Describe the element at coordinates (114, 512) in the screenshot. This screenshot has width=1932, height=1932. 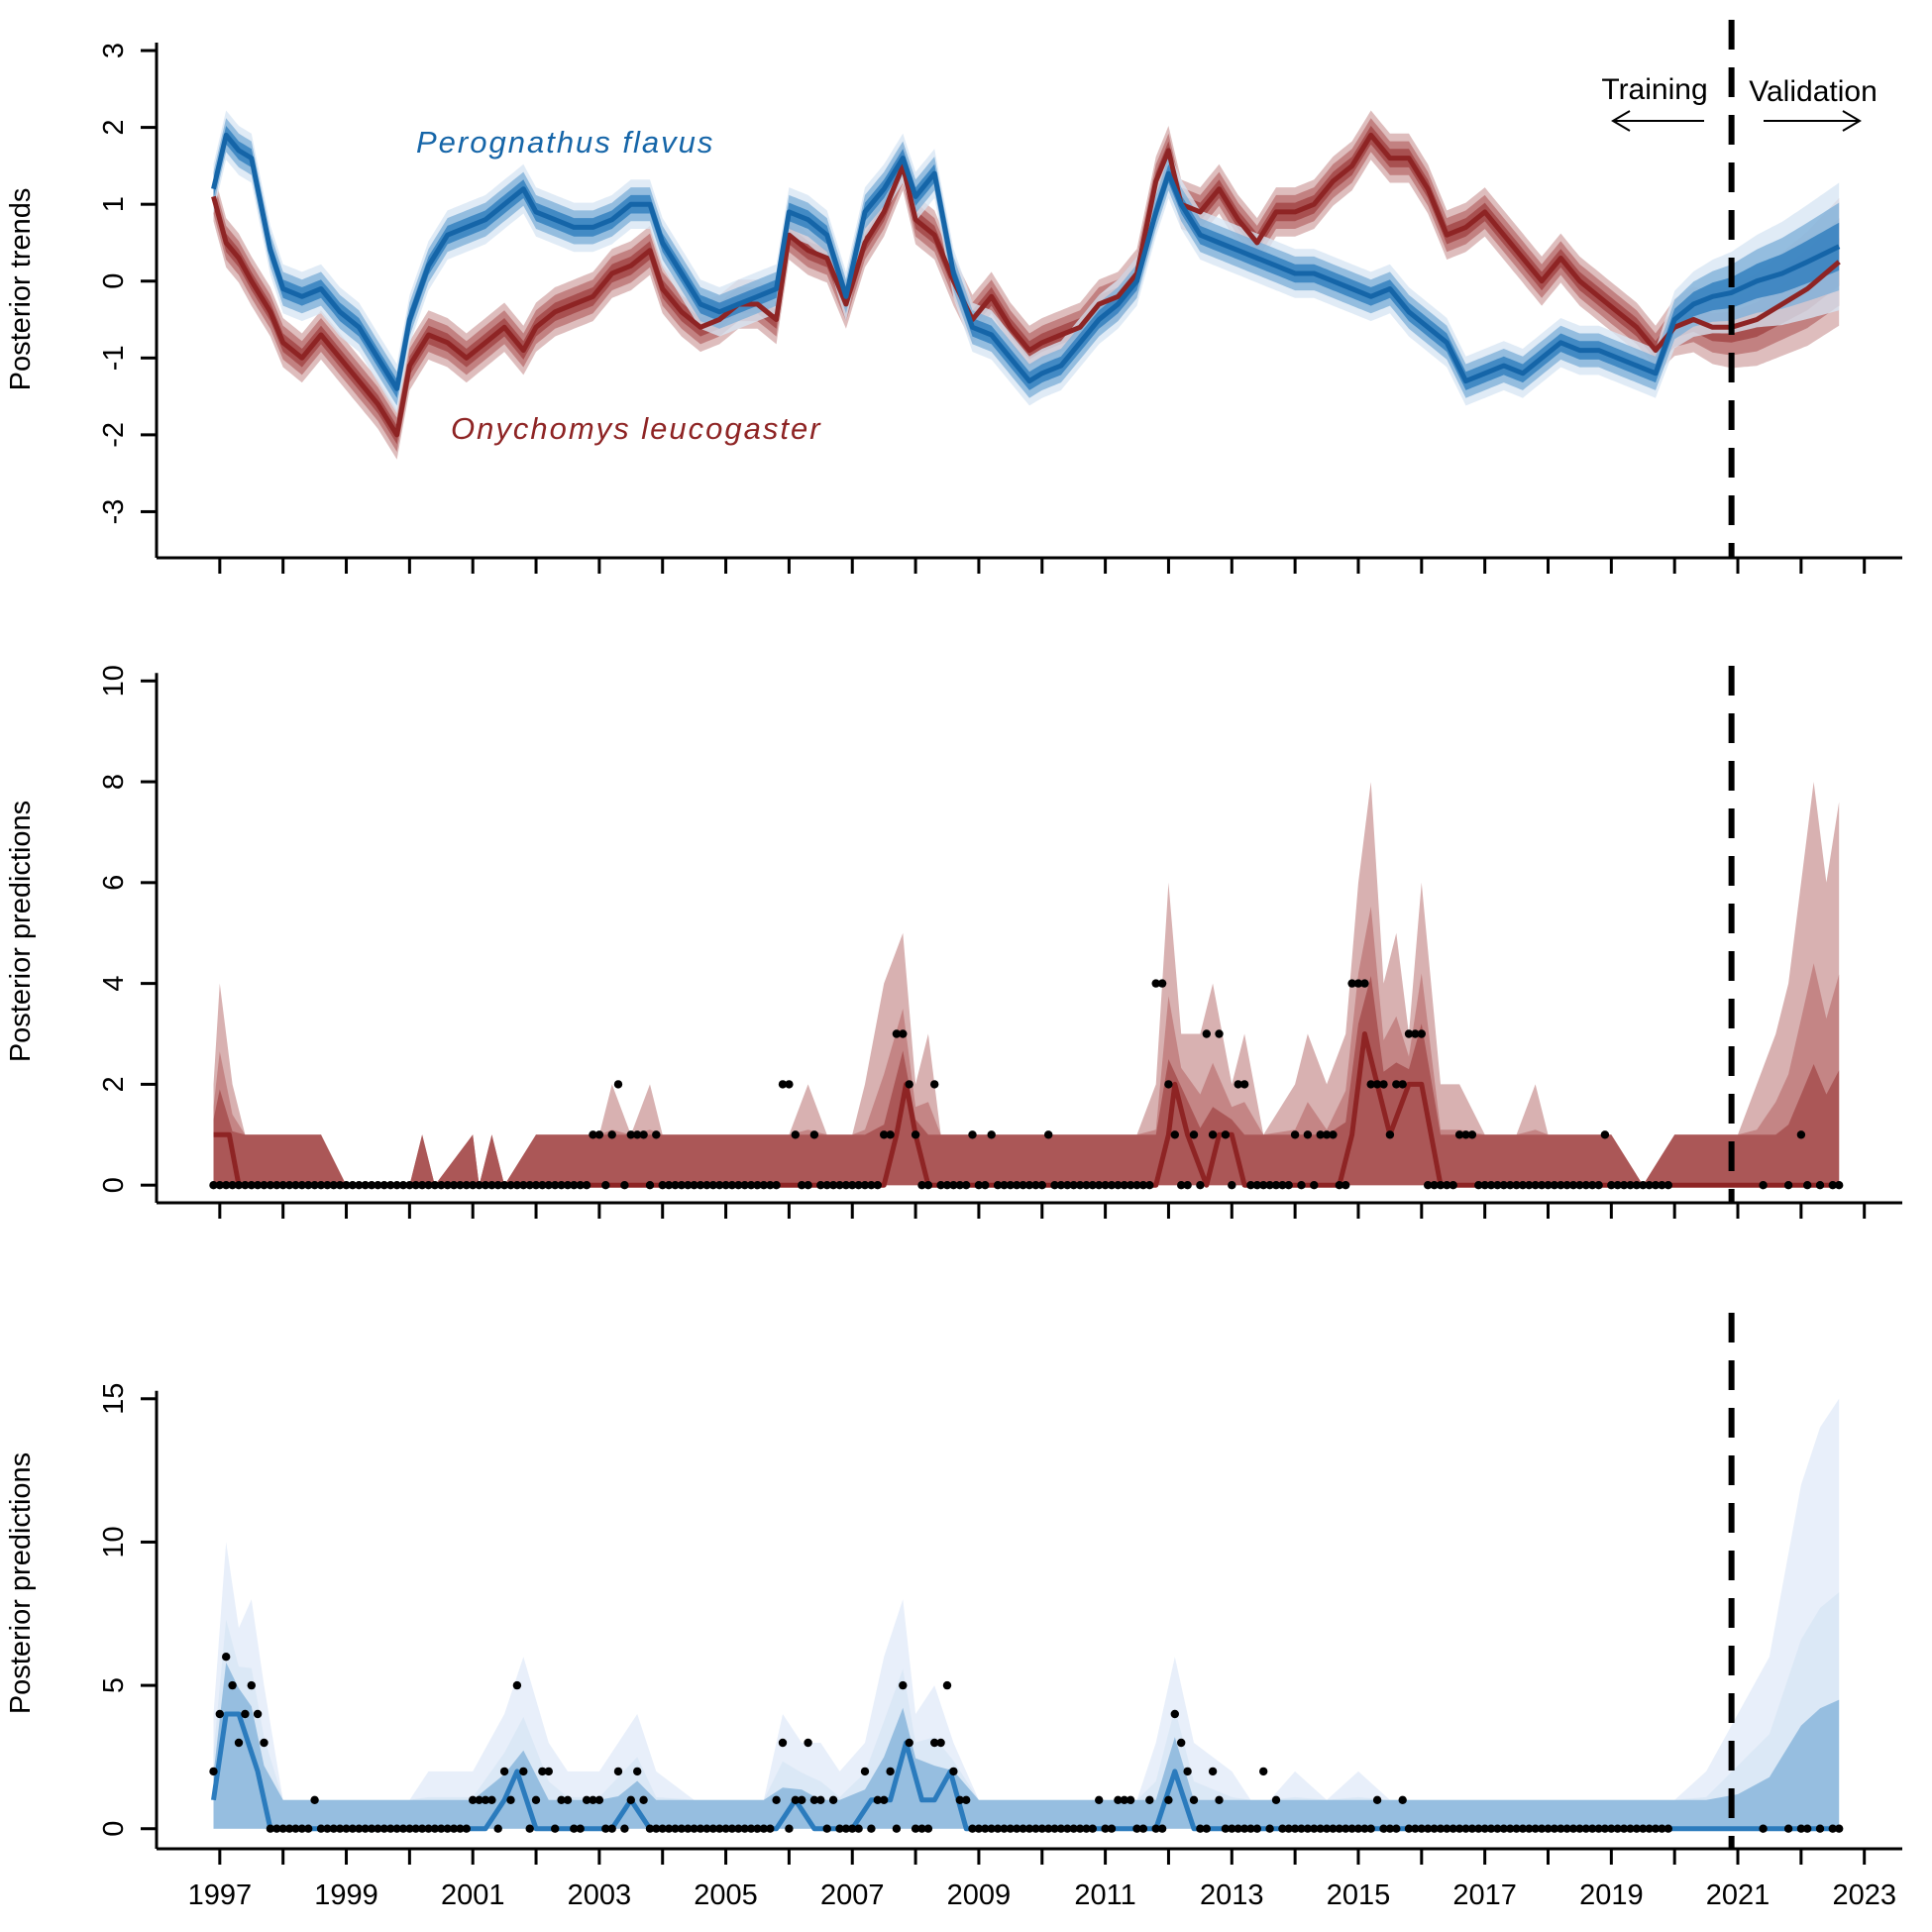
I see `y-tick-label: -3` at that location.